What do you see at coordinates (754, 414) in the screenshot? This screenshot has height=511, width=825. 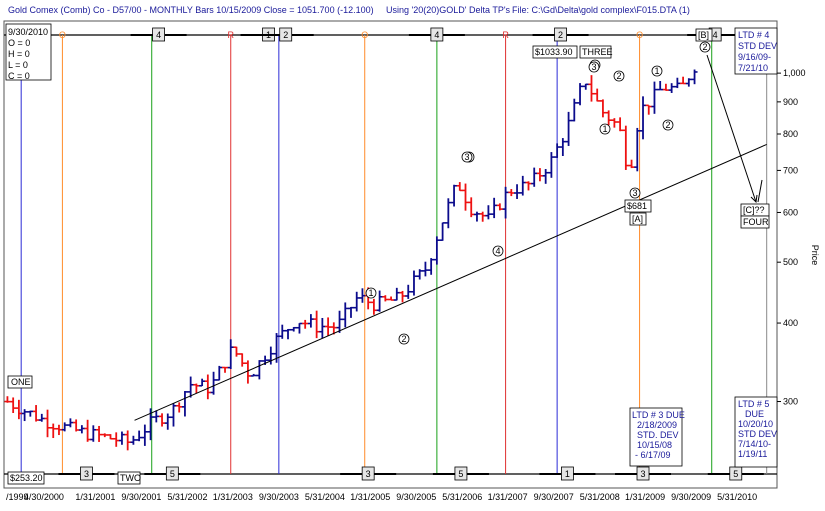 I see `svg-text: DUE` at bounding box center [754, 414].